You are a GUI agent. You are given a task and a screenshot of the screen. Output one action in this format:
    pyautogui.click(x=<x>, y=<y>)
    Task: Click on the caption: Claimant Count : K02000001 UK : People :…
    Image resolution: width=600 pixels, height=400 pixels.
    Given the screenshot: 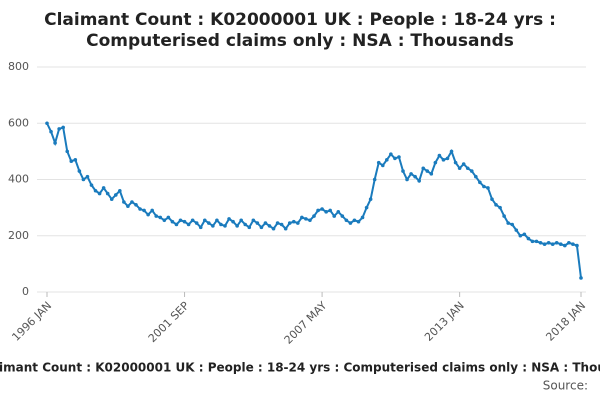 What is the action you would take?
    pyautogui.click(x=300, y=368)
    